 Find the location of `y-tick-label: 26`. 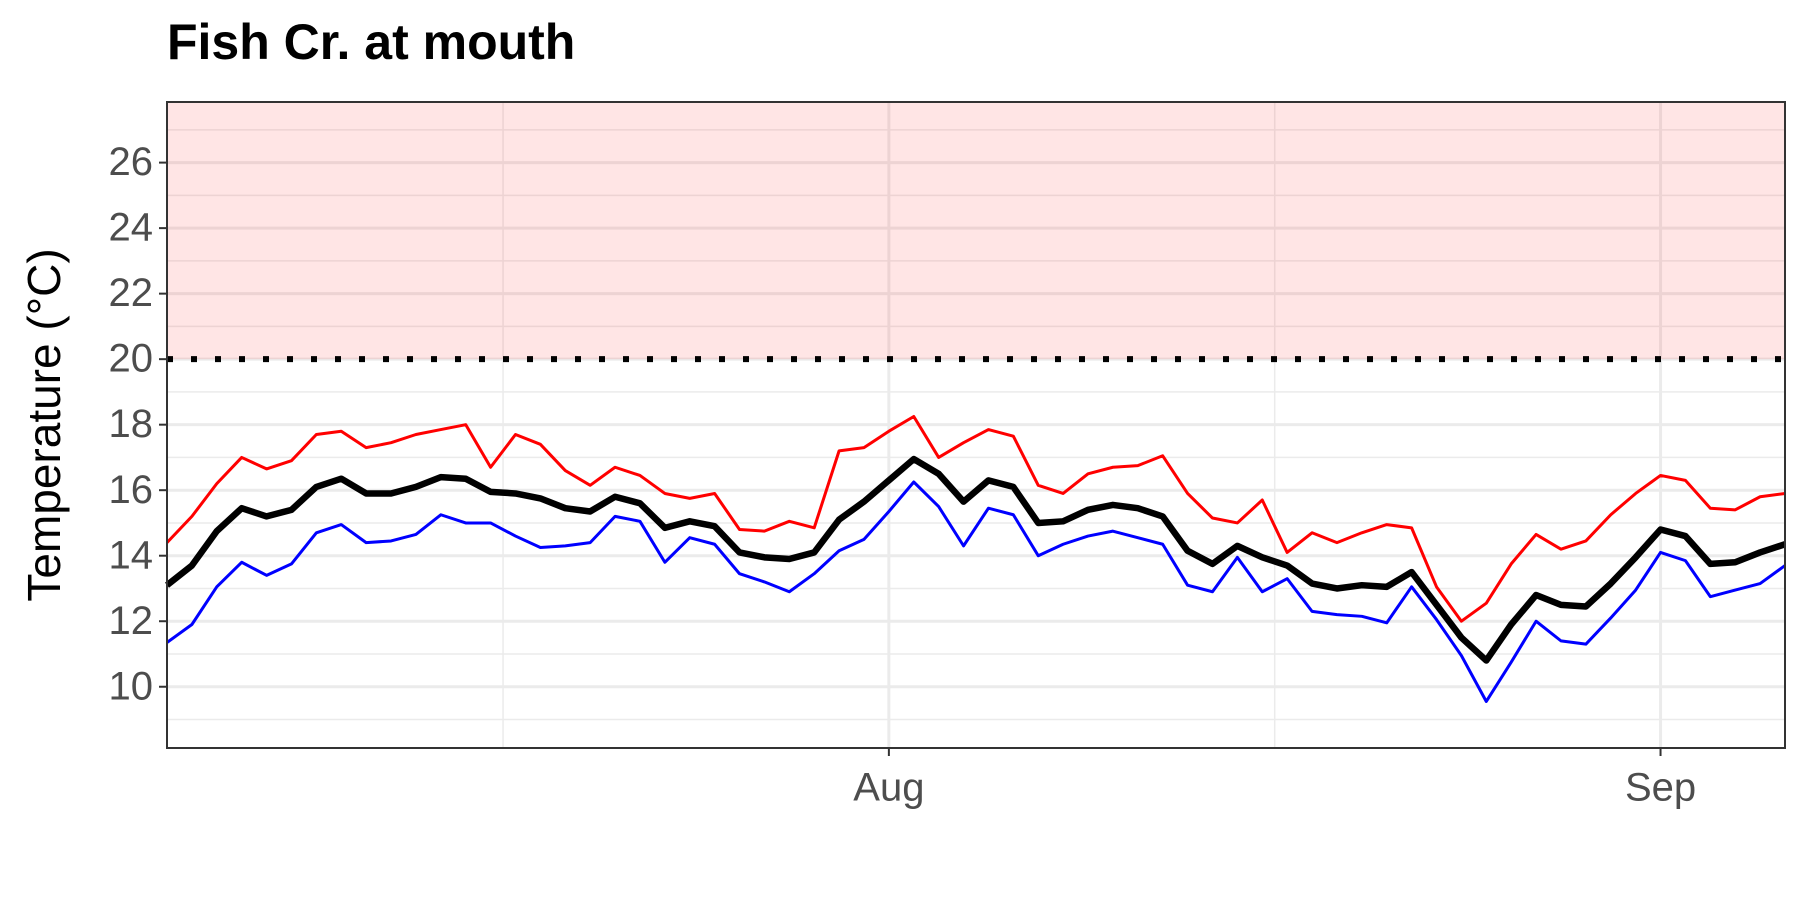

y-tick-label: 26 is located at coordinates (131, 162).